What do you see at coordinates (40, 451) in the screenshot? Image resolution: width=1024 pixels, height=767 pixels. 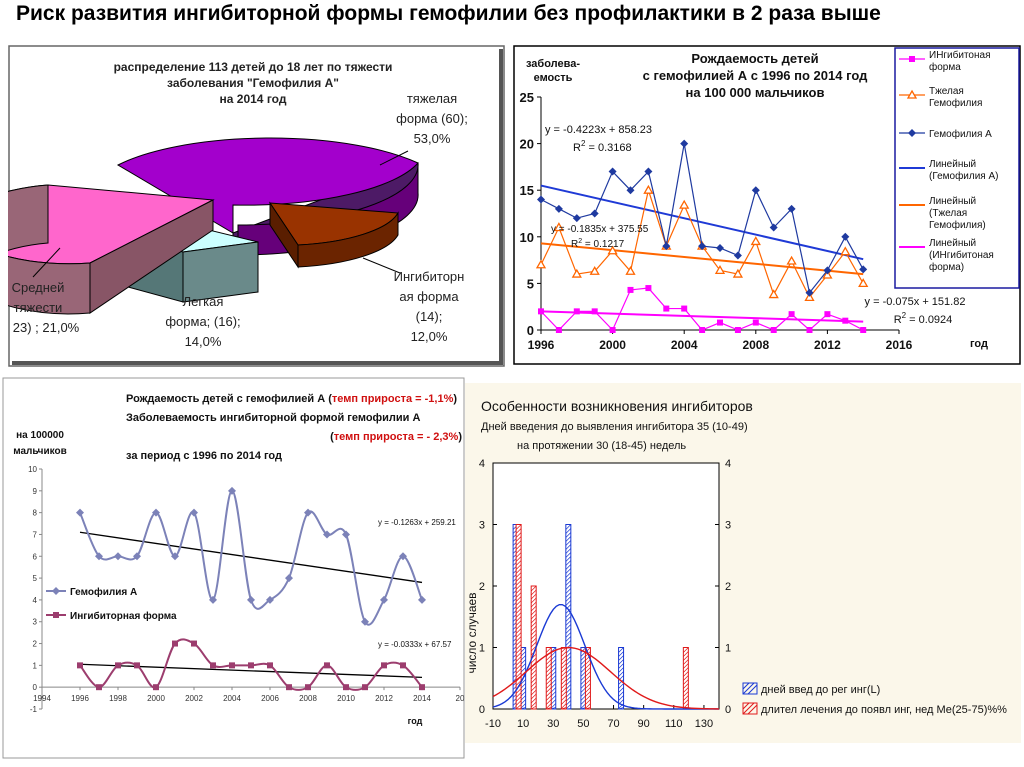 I see `y-axis-label-line-2: мальчиков` at bounding box center [40, 451].